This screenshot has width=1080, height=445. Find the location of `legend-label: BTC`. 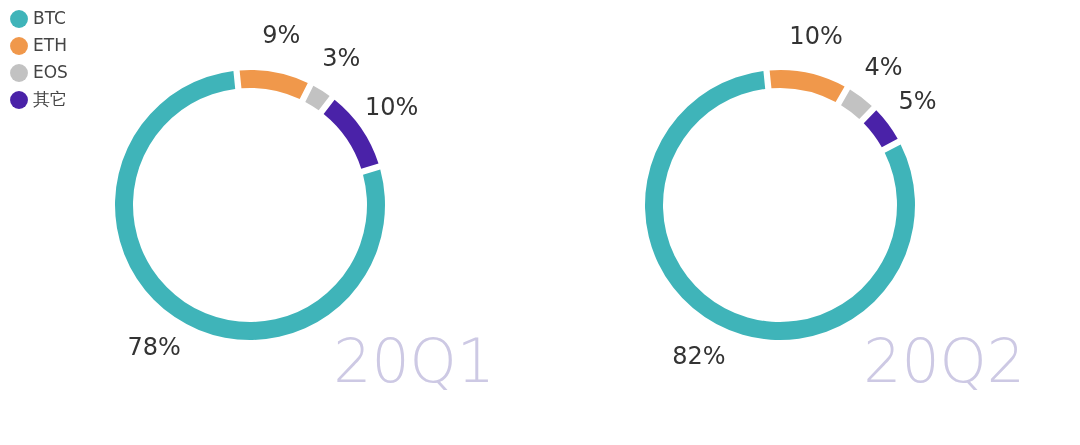

legend-label: BTC is located at coordinates (49, 18).